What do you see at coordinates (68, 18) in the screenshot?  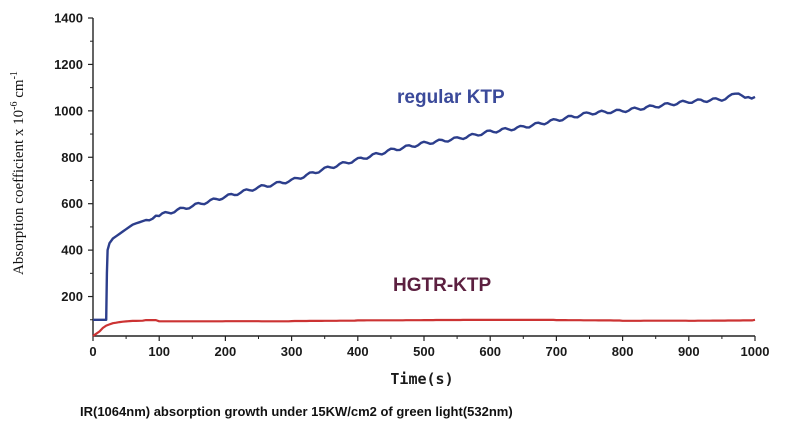 I see `y-tick-label: 1400` at bounding box center [68, 18].